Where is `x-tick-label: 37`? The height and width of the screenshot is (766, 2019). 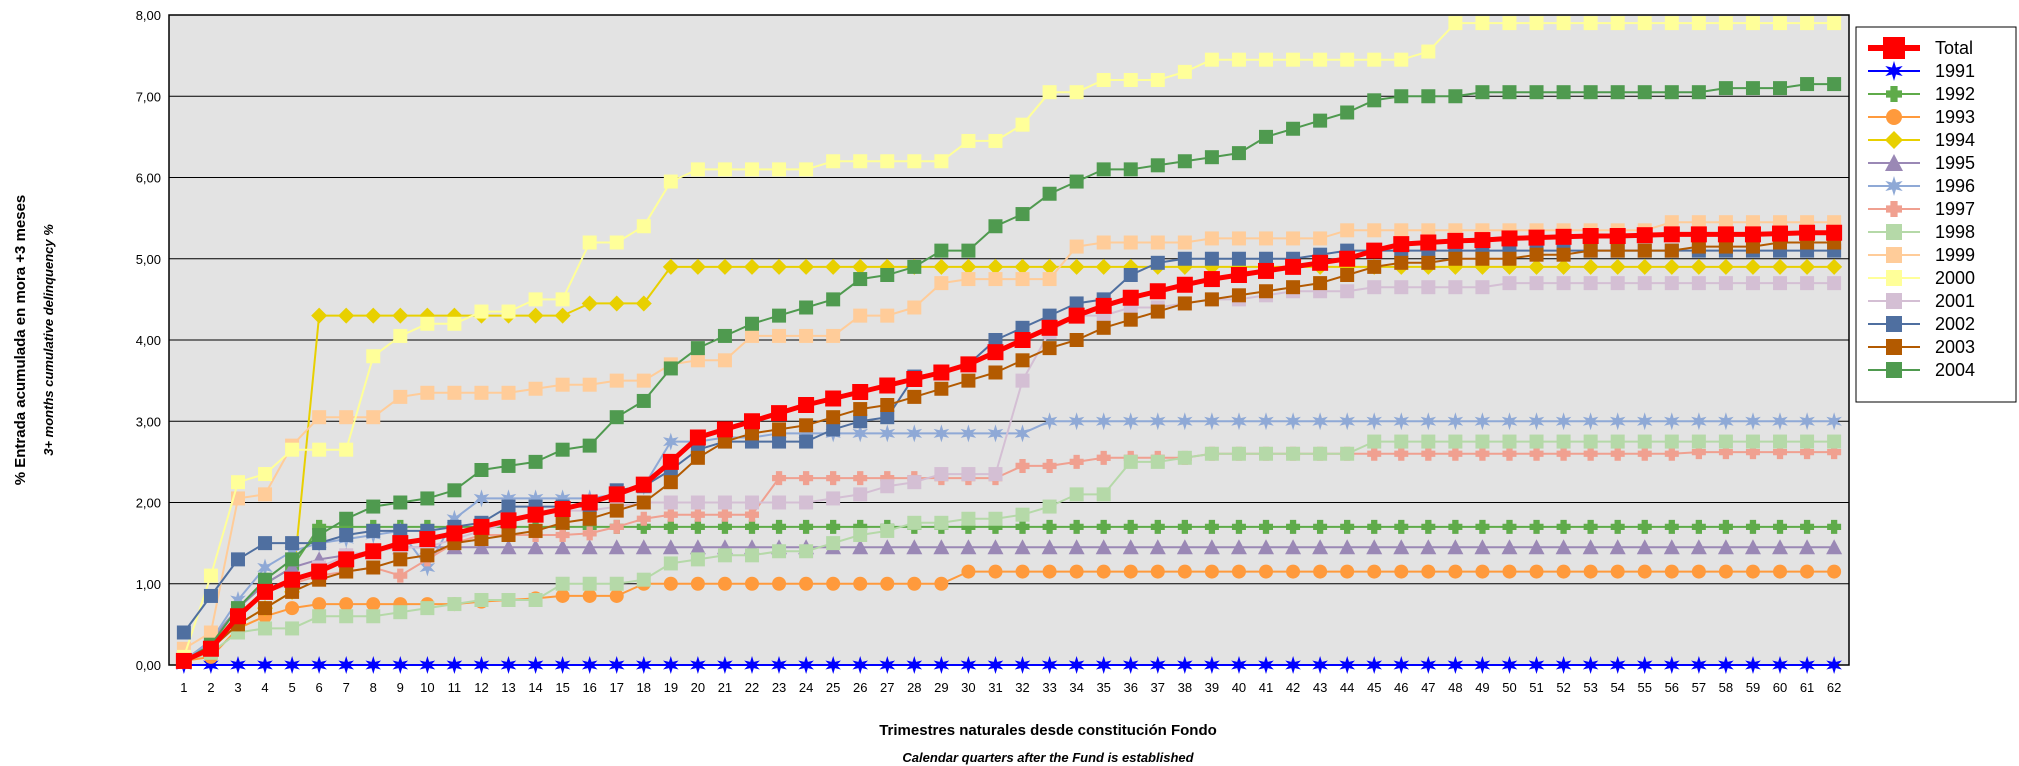
x-tick-label: 37 is located at coordinates (1158, 687).